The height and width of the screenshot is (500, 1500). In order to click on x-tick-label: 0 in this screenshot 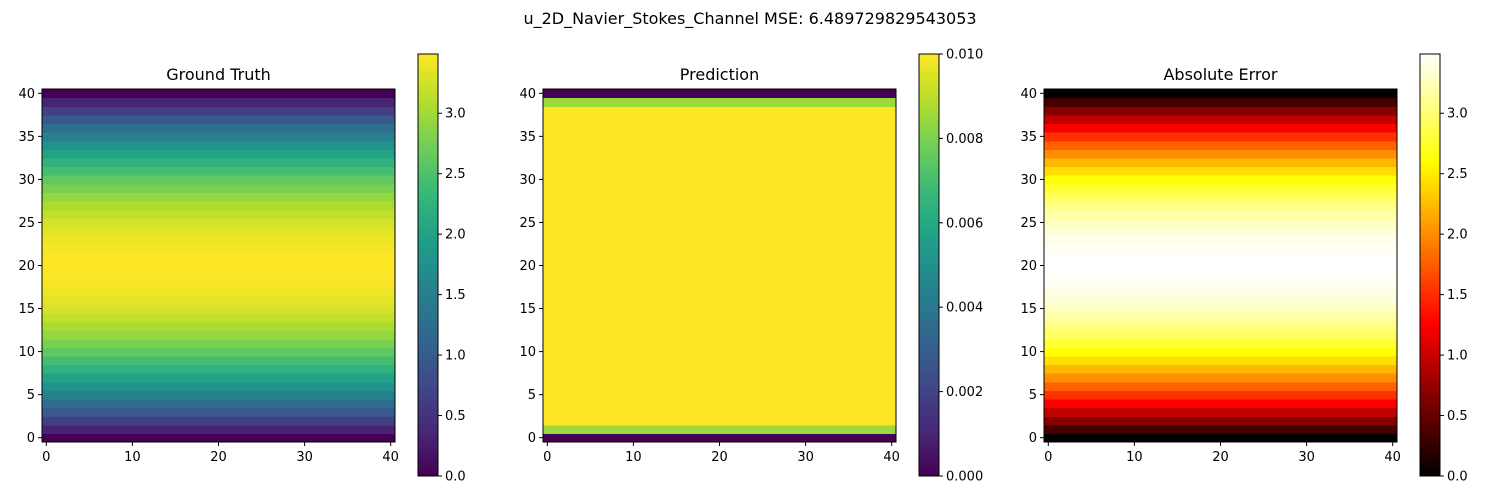, I will do `click(1048, 457)`.